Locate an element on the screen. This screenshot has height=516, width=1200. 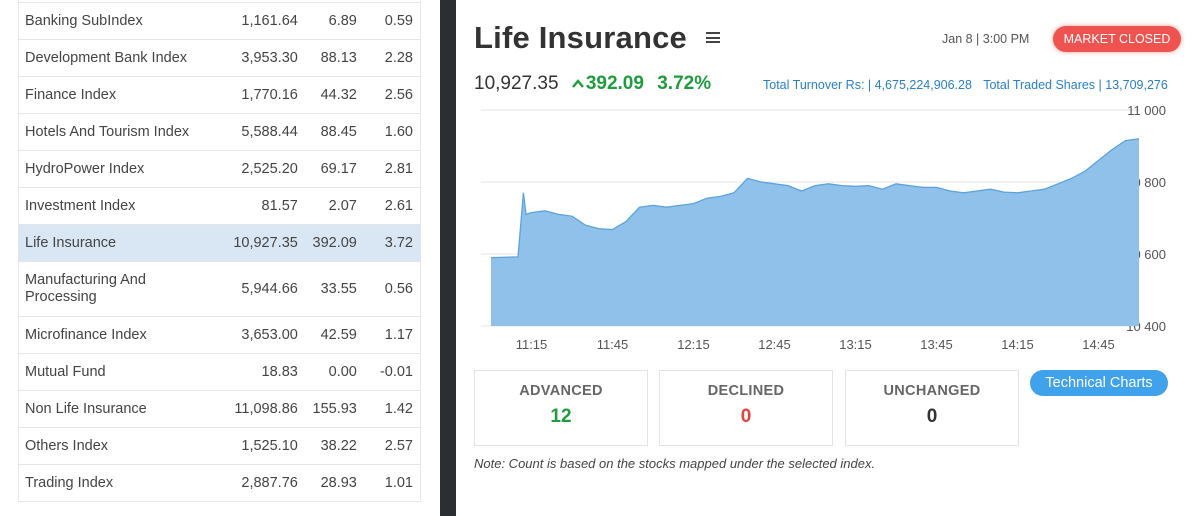
index-value: 10,927.35 is located at coordinates (259, 243).